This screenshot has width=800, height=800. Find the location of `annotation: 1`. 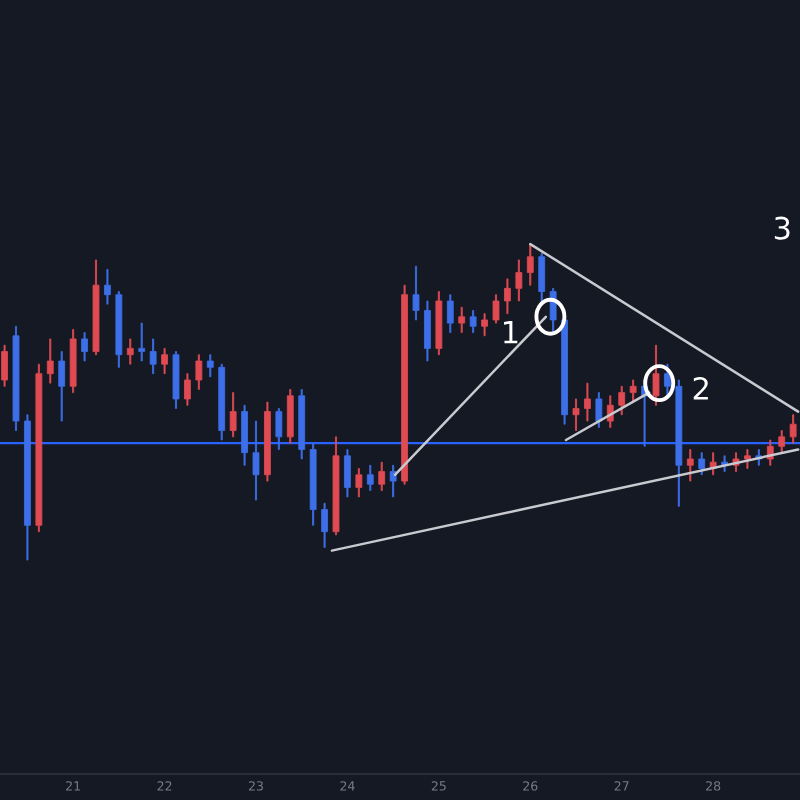

annotation: 1 is located at coordinates (511, 332).